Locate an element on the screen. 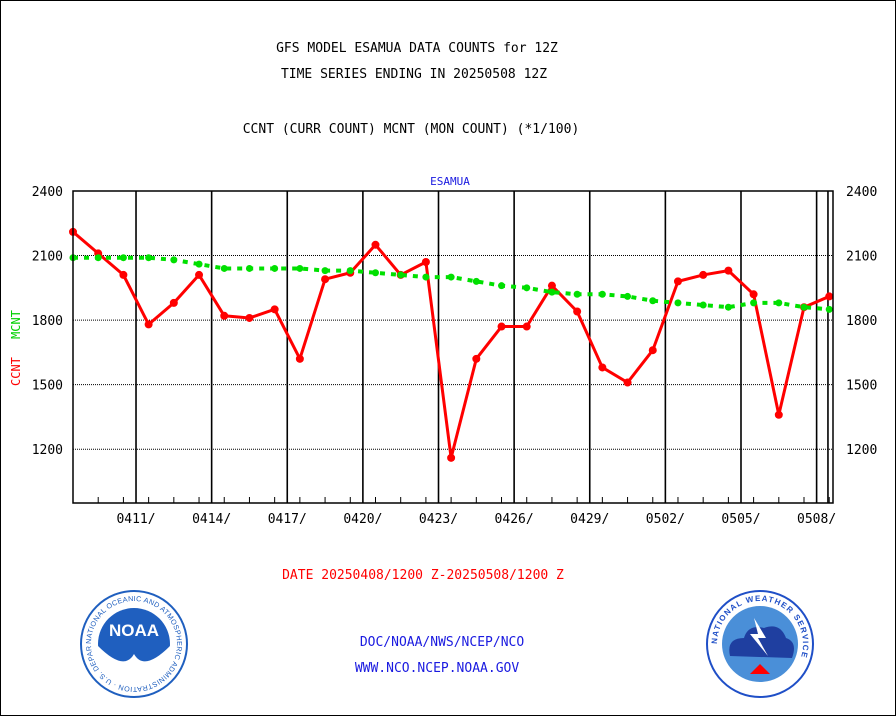  y-tick-label-left: 2400 is located at coordinates (47, 192).